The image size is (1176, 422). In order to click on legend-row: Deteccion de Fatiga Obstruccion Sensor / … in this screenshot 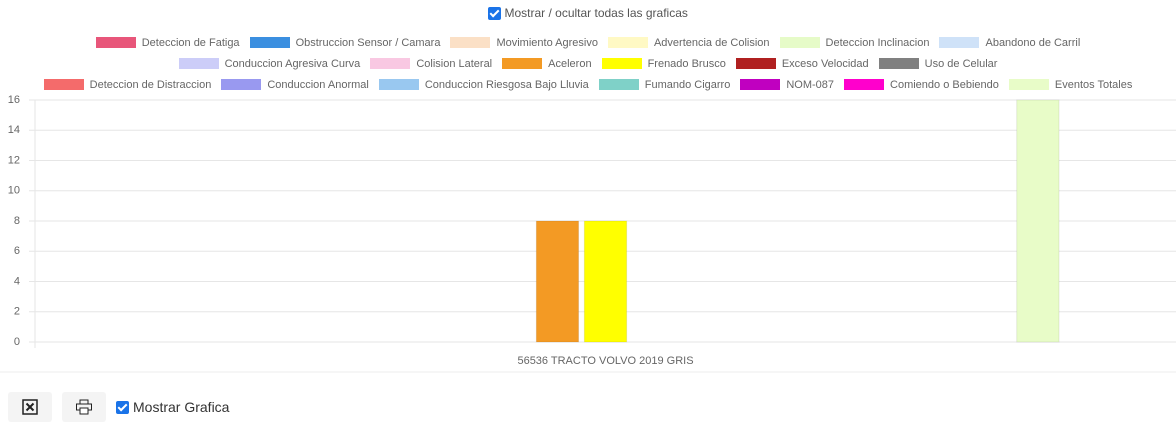, I will do `click(588, 42)`.